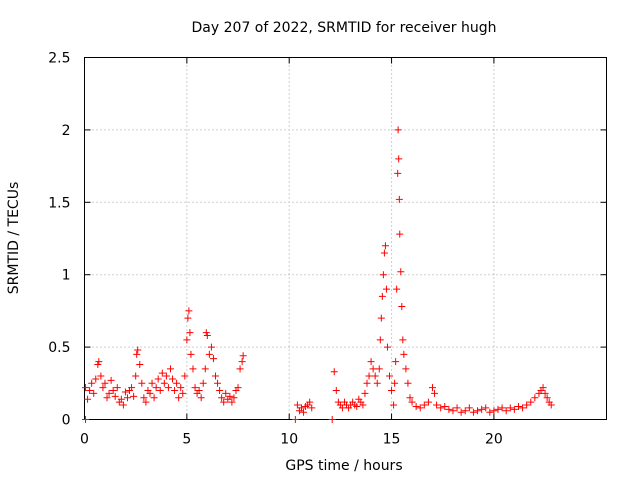 The height and width of the screenshot is (480, 640). What do you see at coordinates (59, 203) in the screenshot?
I see `y-tick-label: 1.5` at bounding box center [59, 203].